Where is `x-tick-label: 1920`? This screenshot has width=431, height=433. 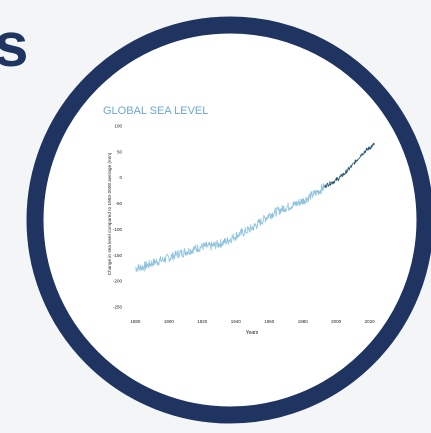
x-tick-label: 1920 is located at coordinates (202, 321).